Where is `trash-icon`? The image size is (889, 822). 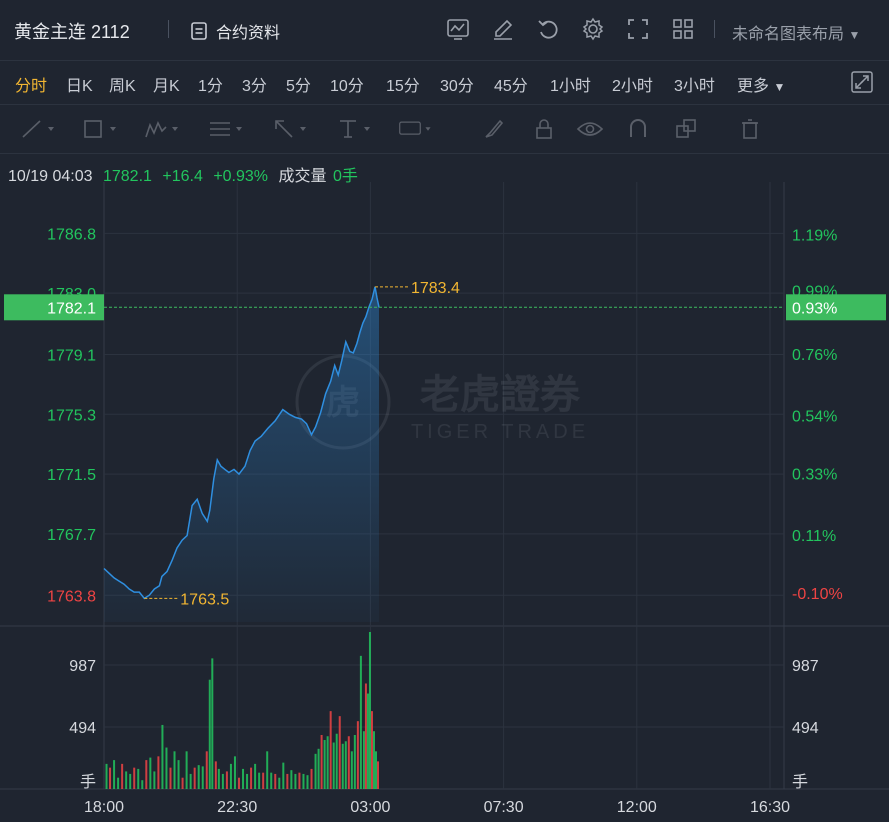 trash-icon is located at coordinates (750, 129).